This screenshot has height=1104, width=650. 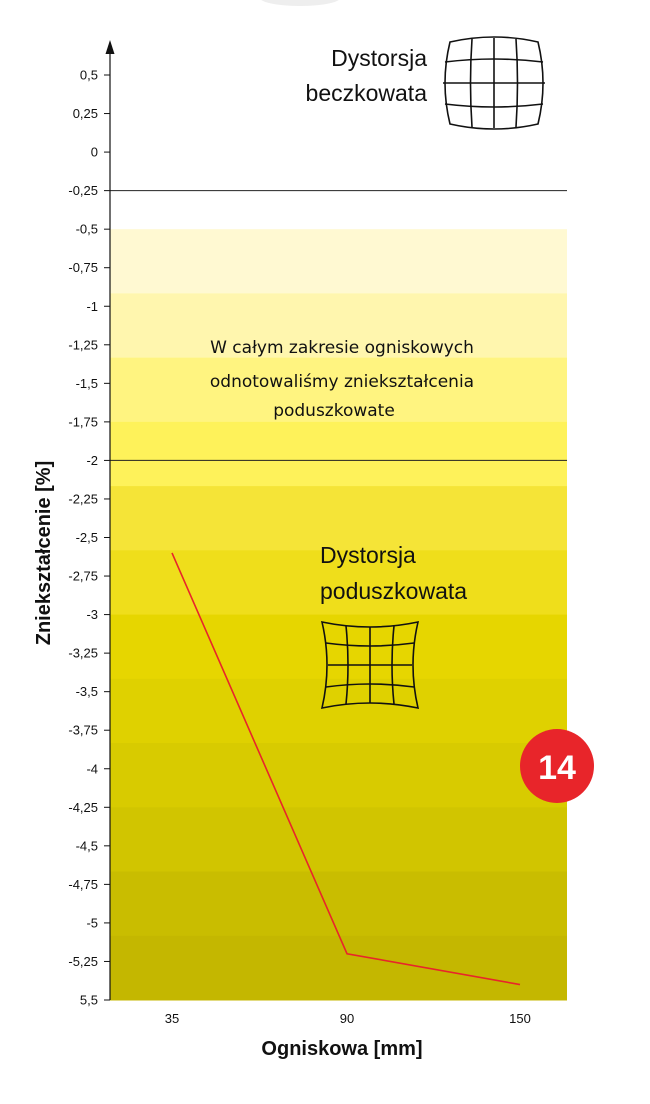 What do you see at coordinates (172, 1018) in the screenshot?
I see `x-tick-label: 35` at bounding box center [172, 1018].